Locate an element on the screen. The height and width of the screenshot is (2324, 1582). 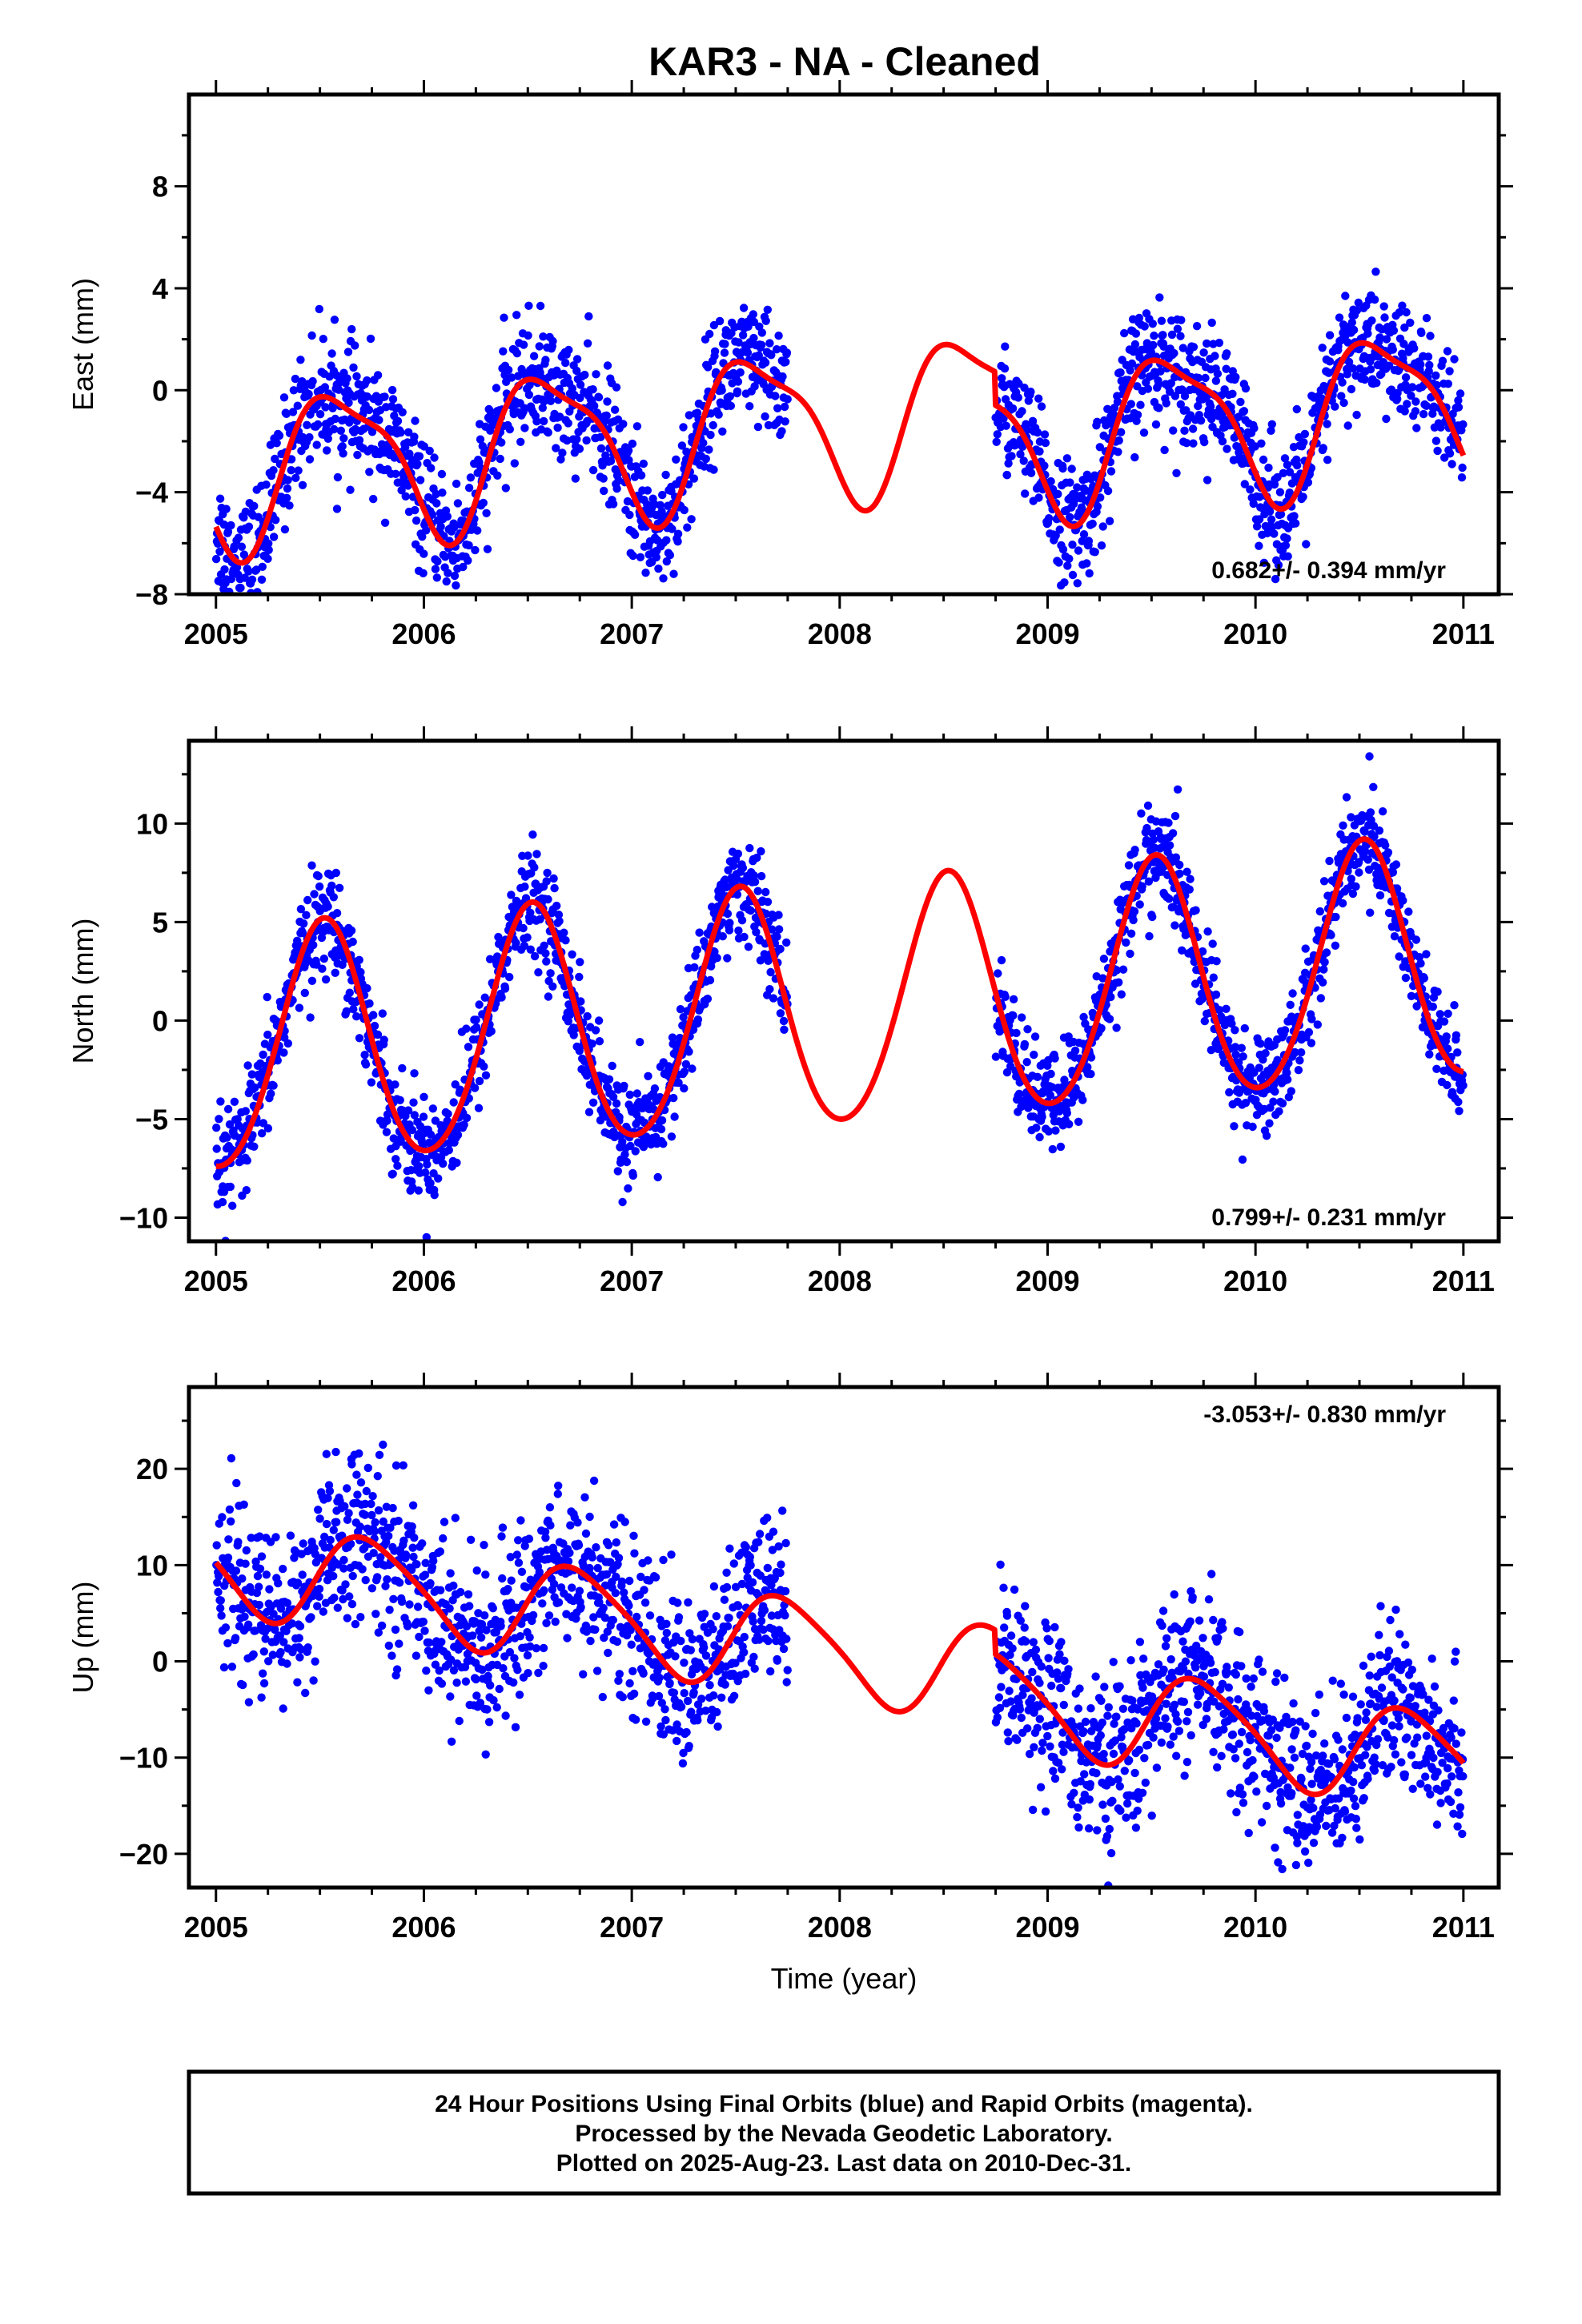
north-xtick-label: 2008 is located at coordinates (840, 1281).